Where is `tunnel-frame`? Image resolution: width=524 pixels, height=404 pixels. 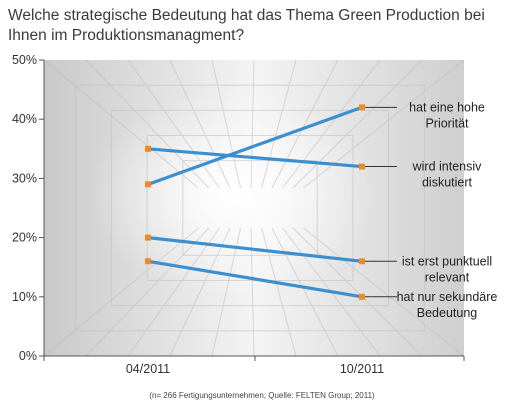 tunnel-frame is located at coordinates (250, 208).